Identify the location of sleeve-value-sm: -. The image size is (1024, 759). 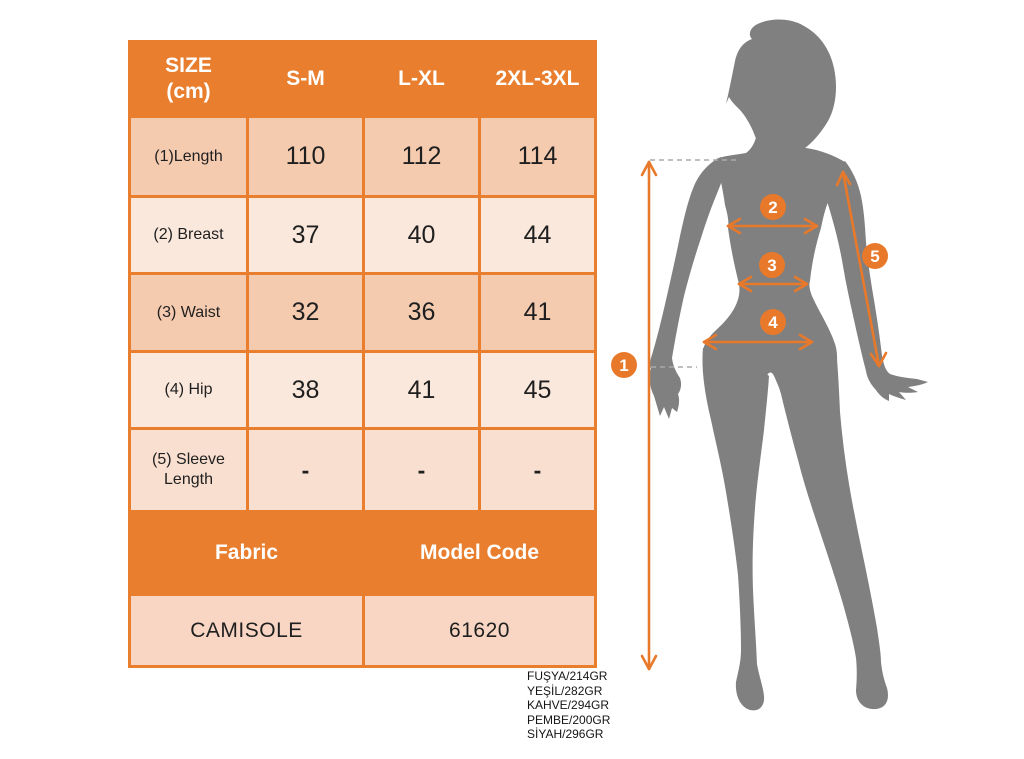
(305, 470).